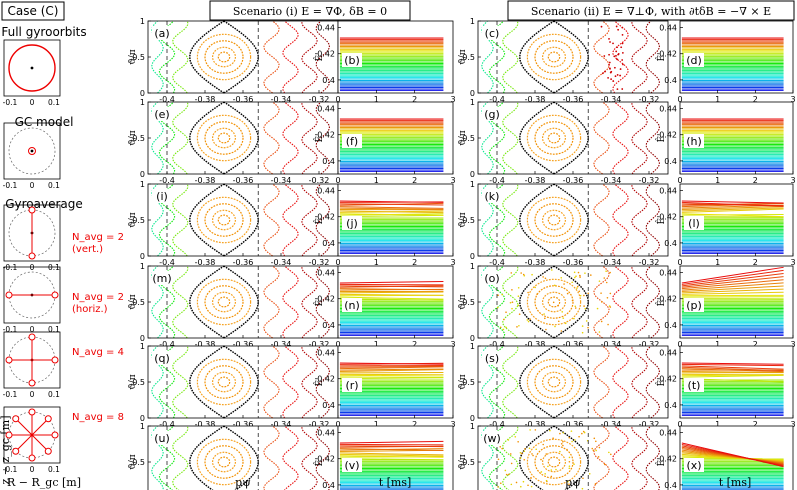 The width and height of the screenshot is (797, 490). What do you see at coordinates (694, 305) in the screenshot?
I see `panel-letter: (p)` at bounding box center [694, 305].